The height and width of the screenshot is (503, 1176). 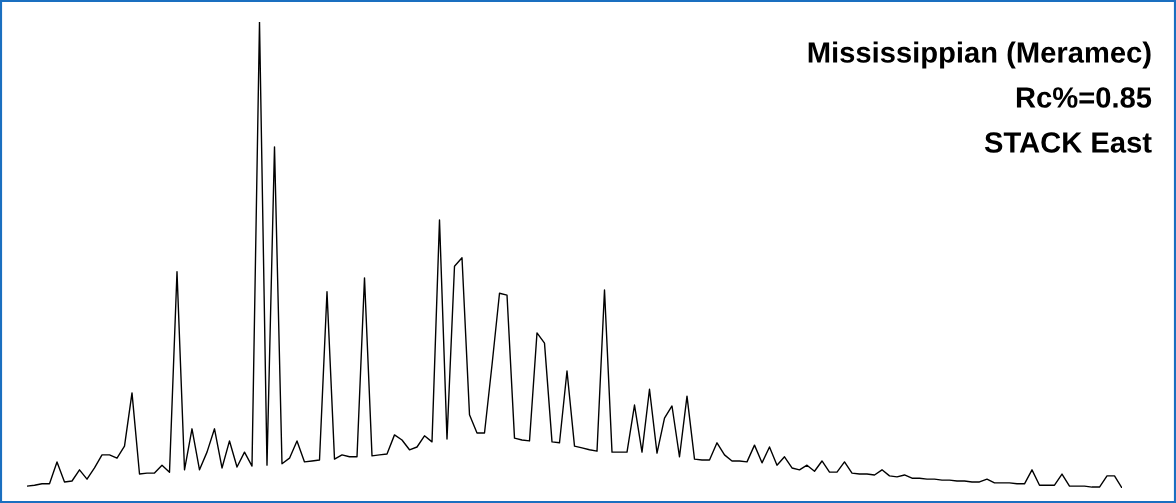 I want to click on text: Mississippian (Meramec), so click(x=979, y=55).